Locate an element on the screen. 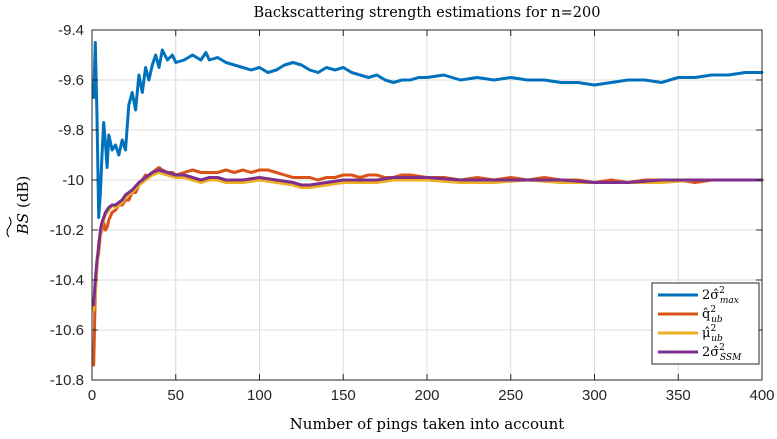  y-axis-label: BS (dB) is located at coordinates (23, 206).